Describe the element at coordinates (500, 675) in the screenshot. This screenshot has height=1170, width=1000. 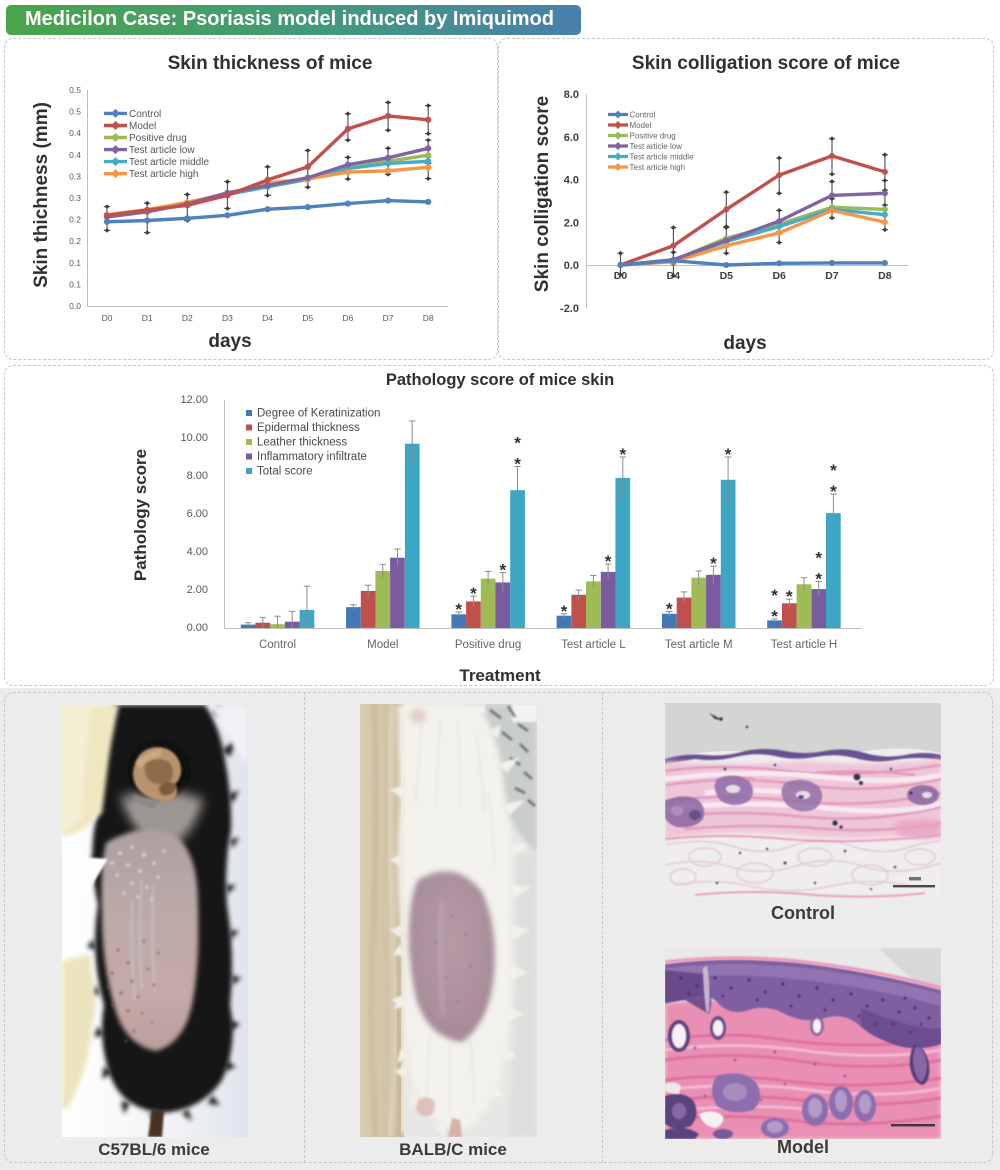
I see `svg-text: Treatment` at that location.